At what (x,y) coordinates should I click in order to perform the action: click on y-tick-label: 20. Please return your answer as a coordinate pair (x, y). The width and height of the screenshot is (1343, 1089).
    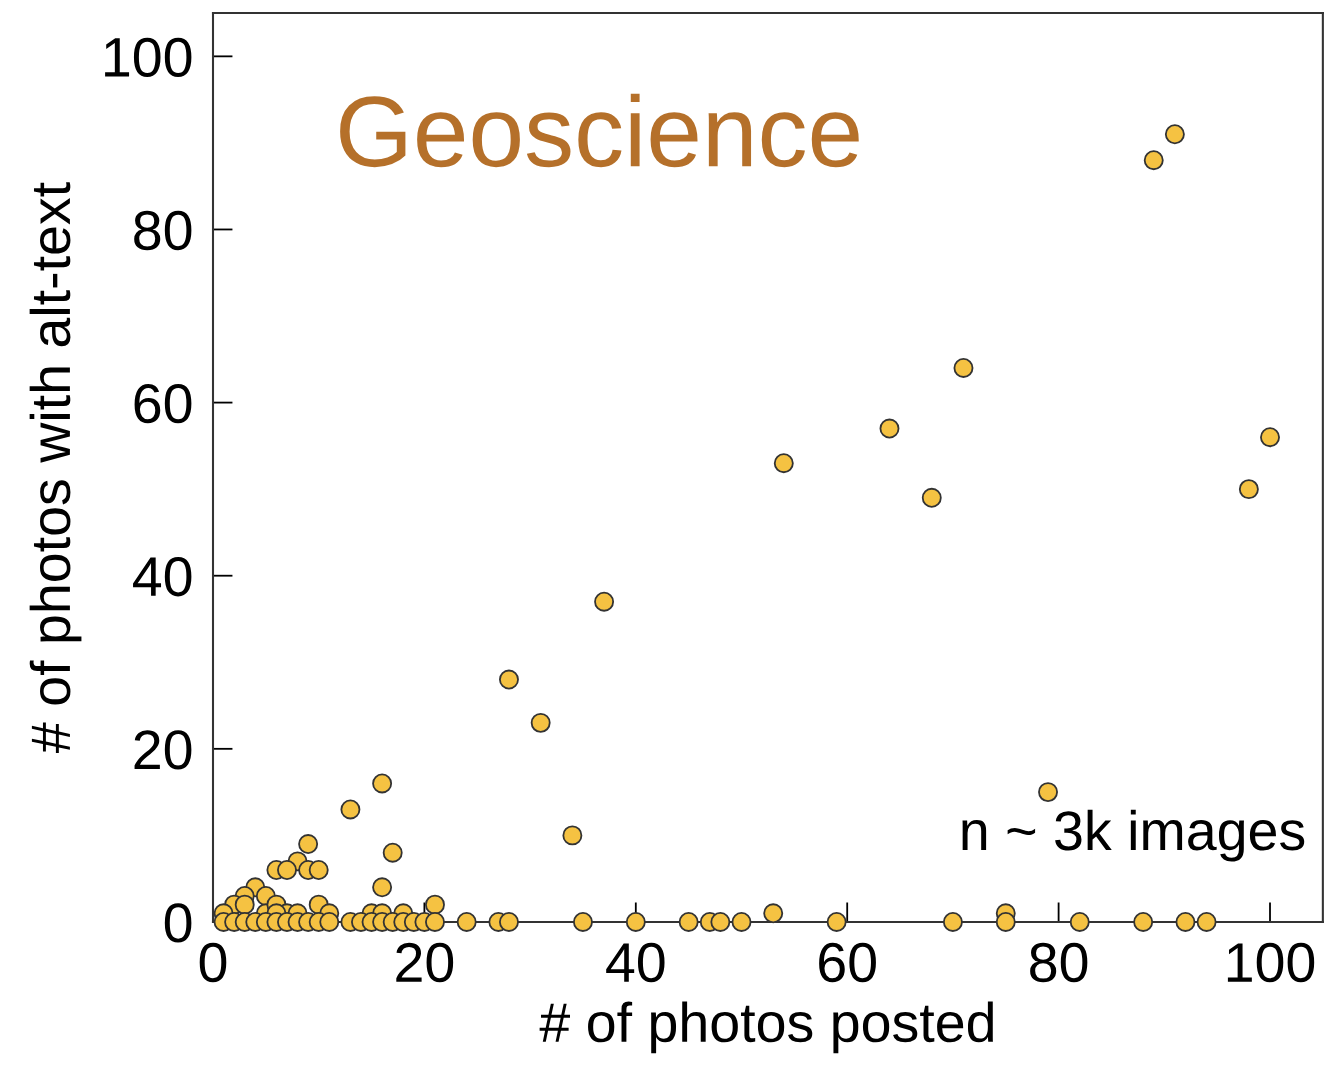
    Looking at the image, I should click on (163, 750).